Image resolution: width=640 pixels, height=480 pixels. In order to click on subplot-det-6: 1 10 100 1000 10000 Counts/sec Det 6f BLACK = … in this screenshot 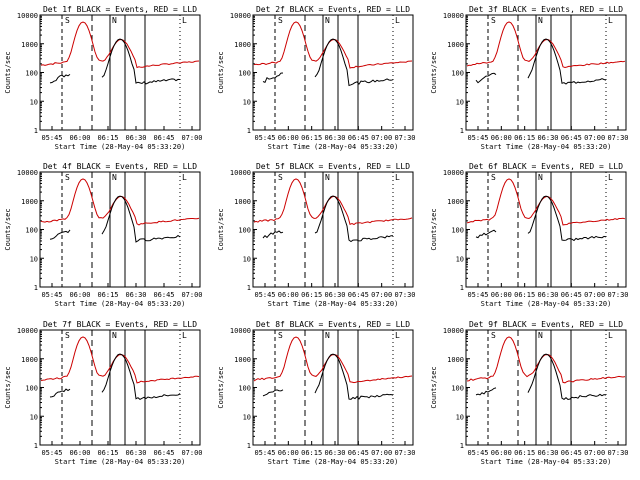, I will do `click(529, 235)`.